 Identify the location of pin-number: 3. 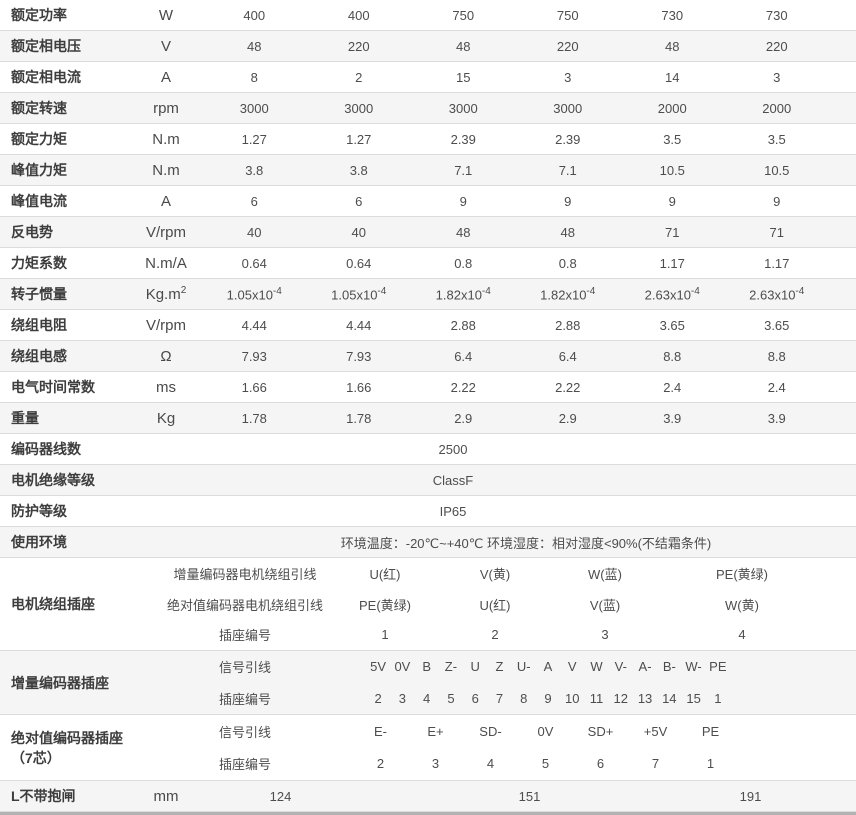
(435, 764).